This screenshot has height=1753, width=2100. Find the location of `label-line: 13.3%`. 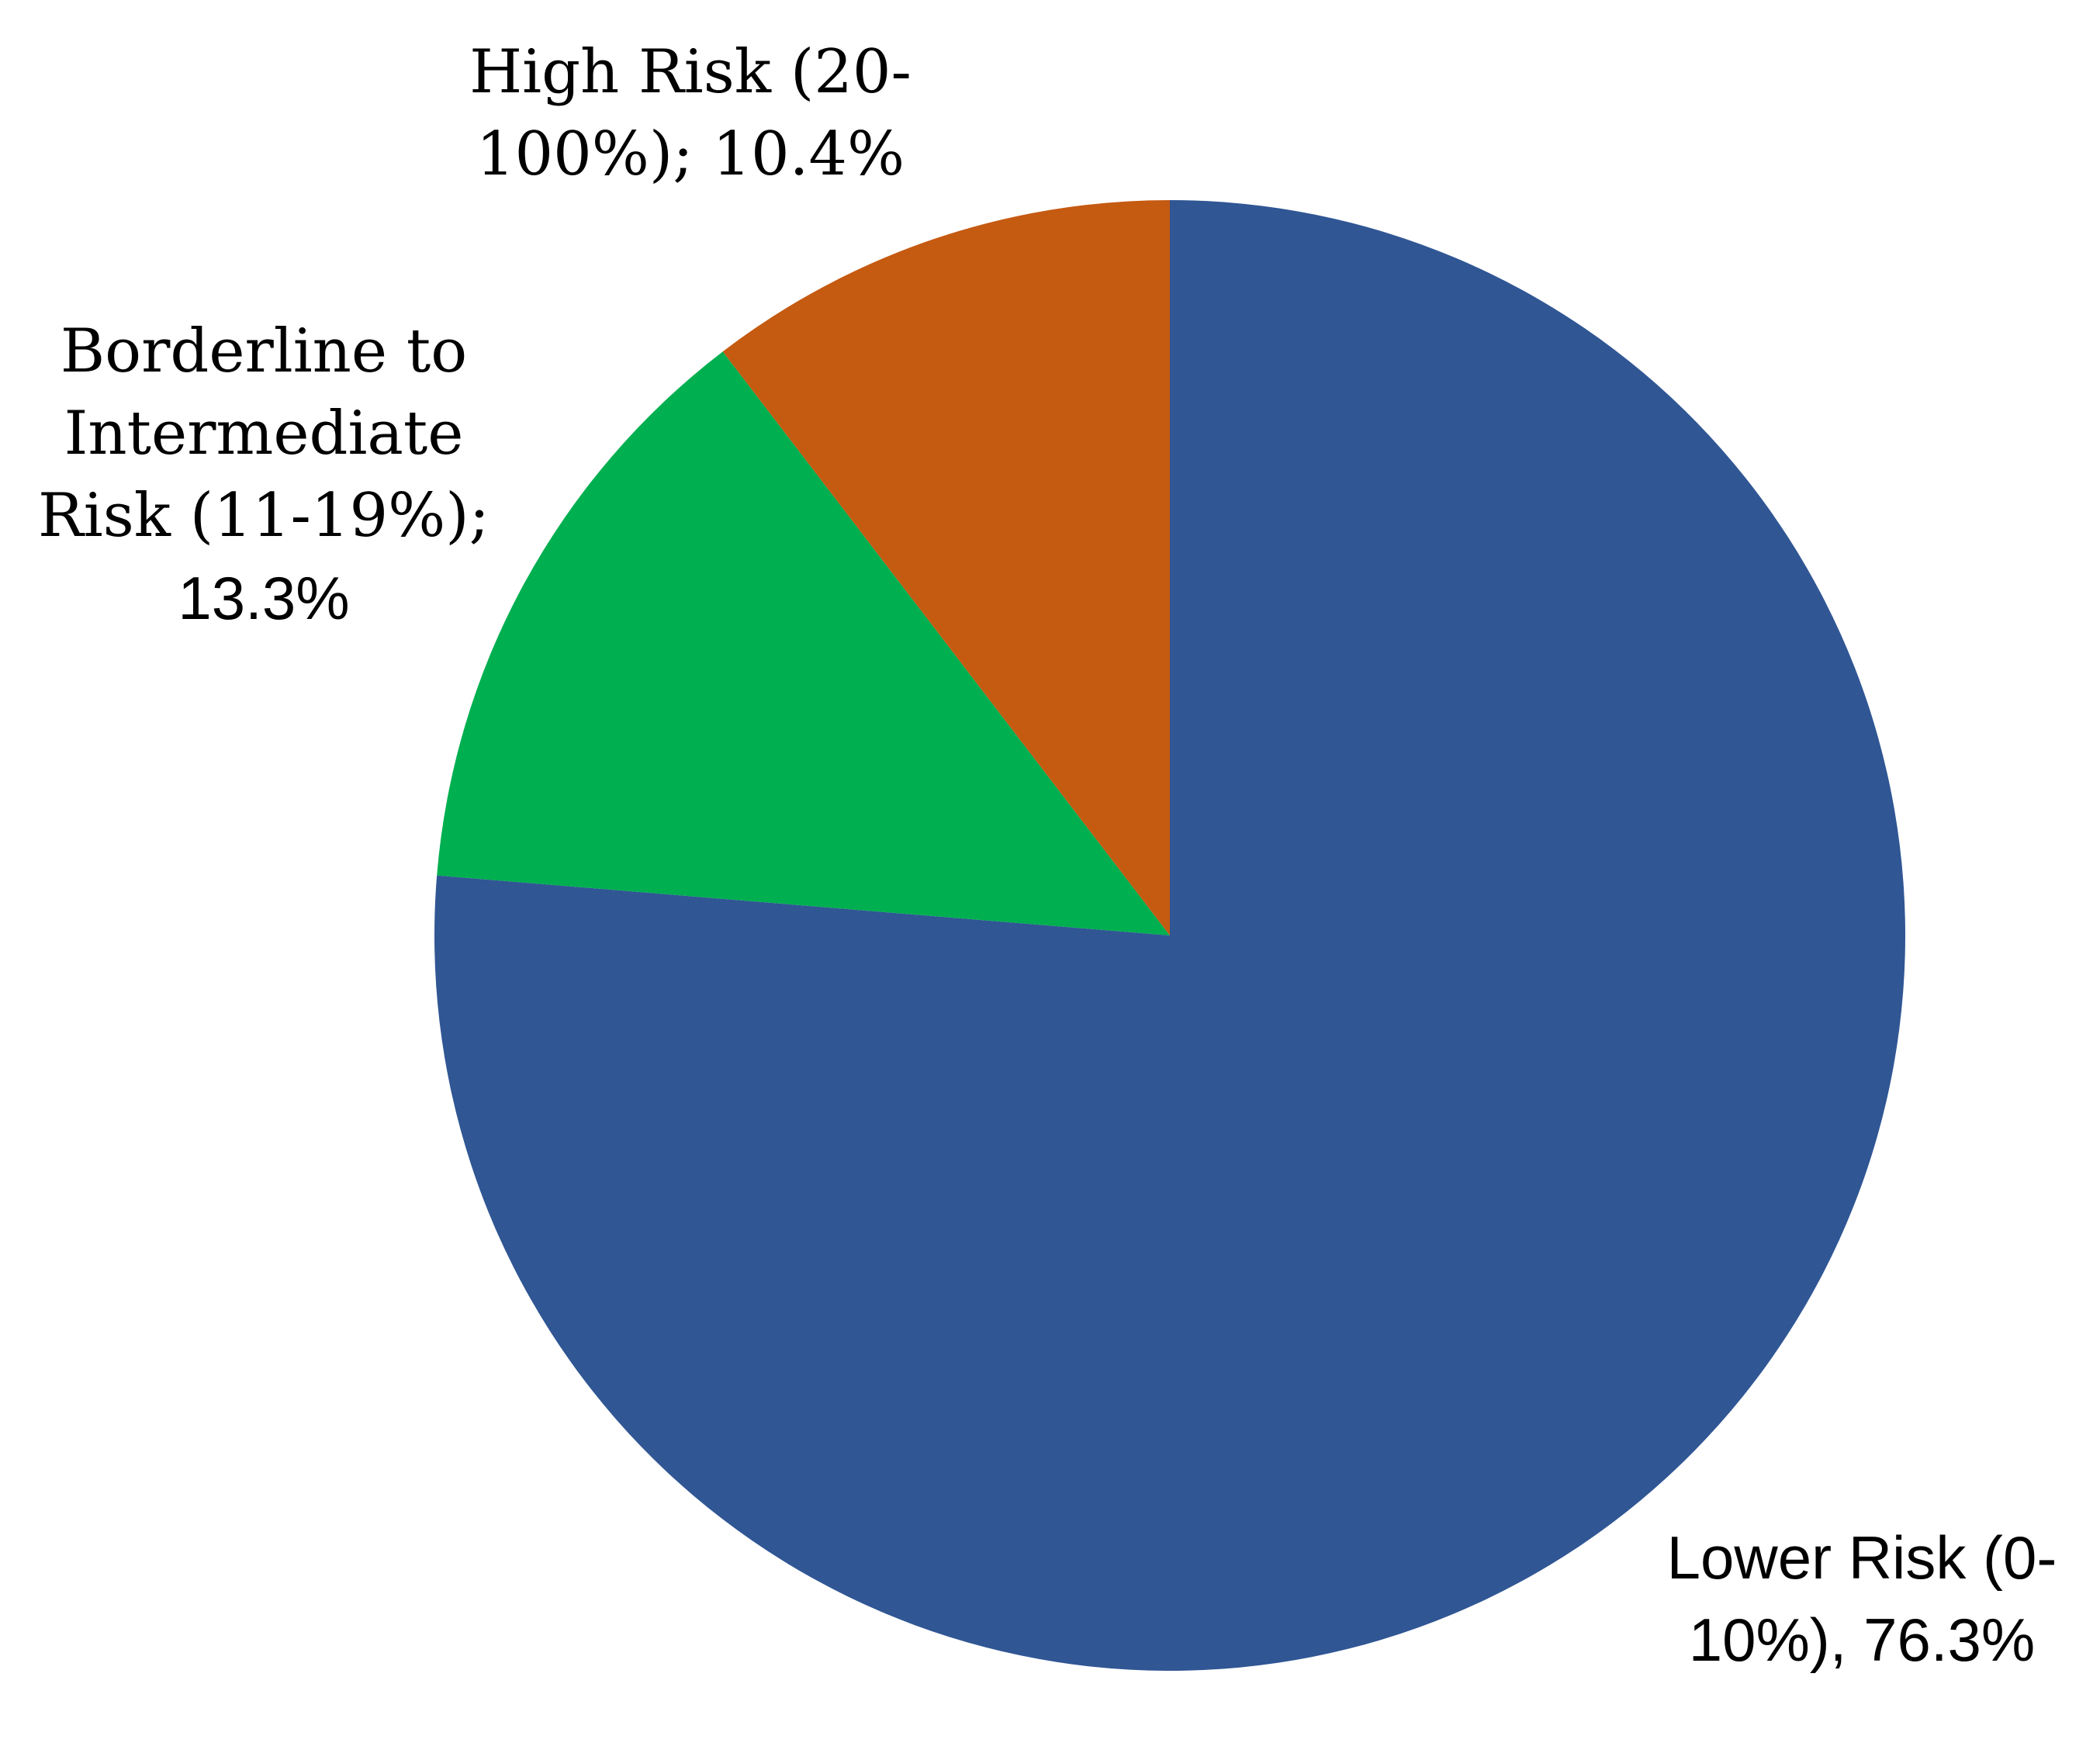

label-line: 13.3% is located at coordinates (264, 598).